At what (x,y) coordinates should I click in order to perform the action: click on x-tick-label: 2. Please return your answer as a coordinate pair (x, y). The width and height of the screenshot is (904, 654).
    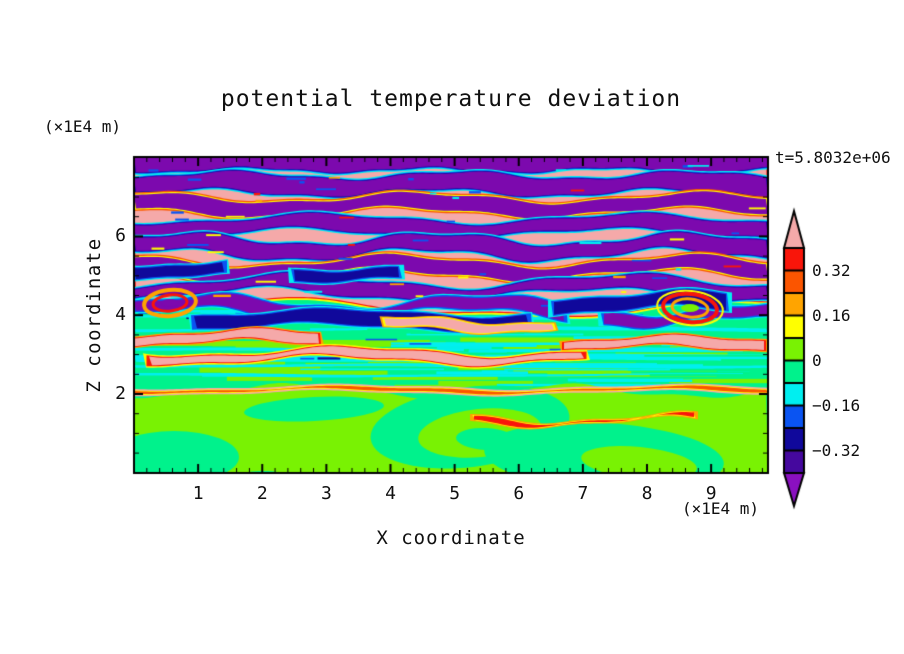
    Looking at the image, I should click on (262, 493).